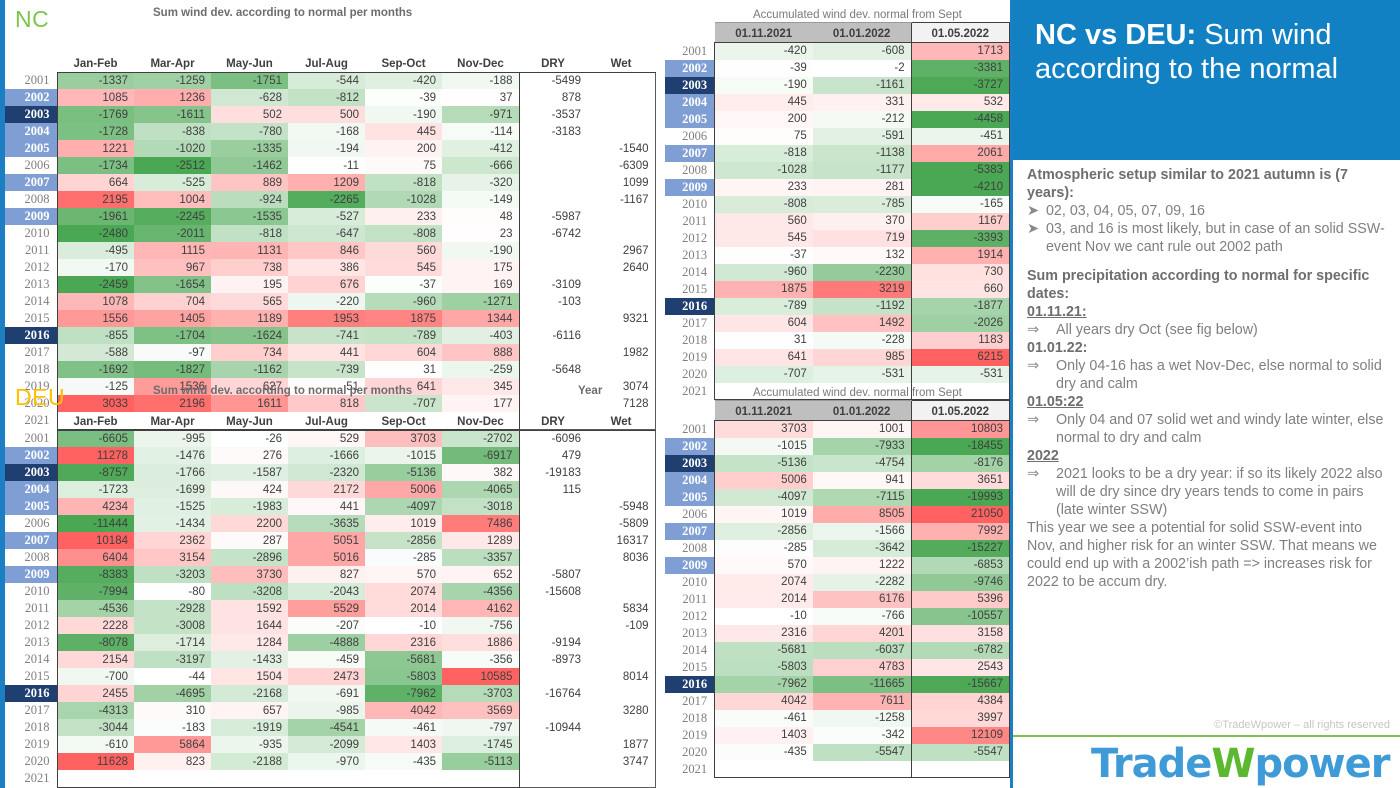 The width and height of the screenshot is (1400, 788). What do you see at coordinates (763, 187) in the screenshot?
I see `data-cell: 233` at bounding box center [763, 187].